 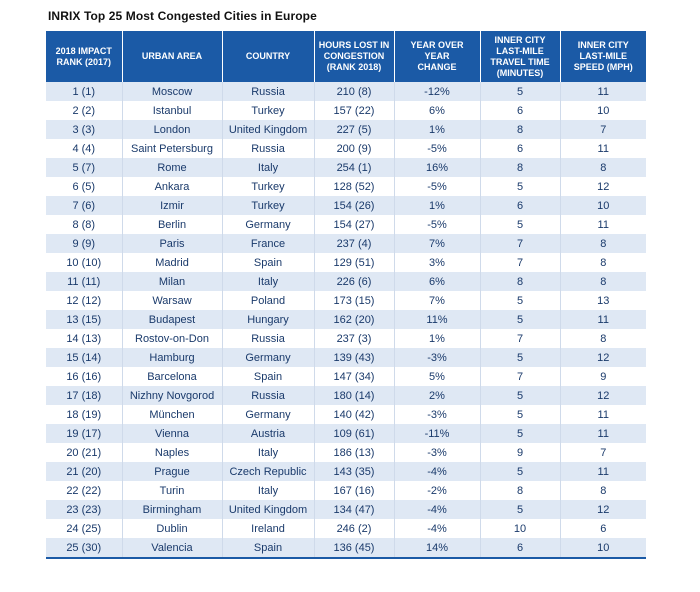 I want to click on cell-country: Germany, so click(x=268, y=357).